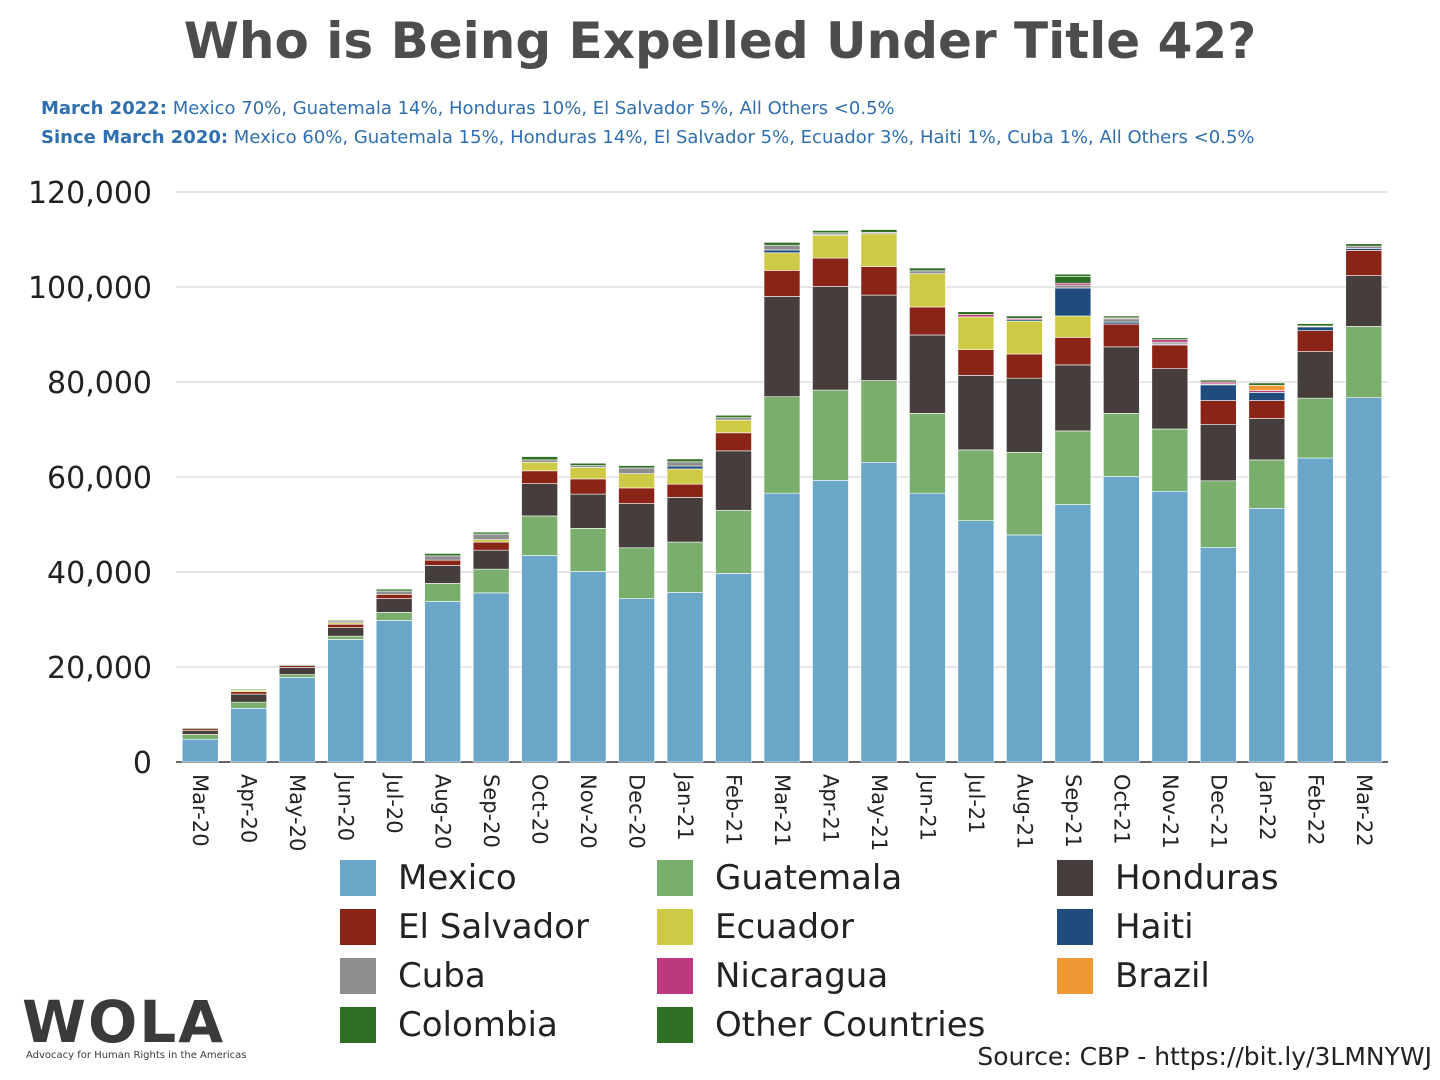 This screenshot has height=1080, width=1440. What do you see at coordinates (779, 878) in the screenshot?
I see `legend-item: Guatemala` at bounding box center [779, 878].